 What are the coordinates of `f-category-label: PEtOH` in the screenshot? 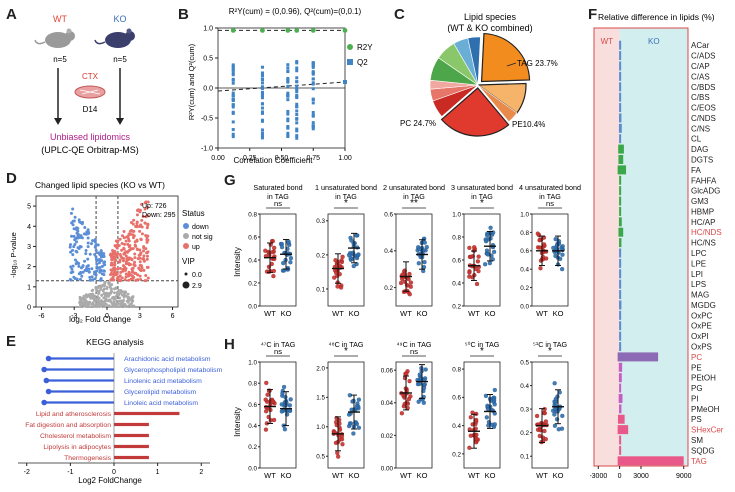 It's located at (703, 378).